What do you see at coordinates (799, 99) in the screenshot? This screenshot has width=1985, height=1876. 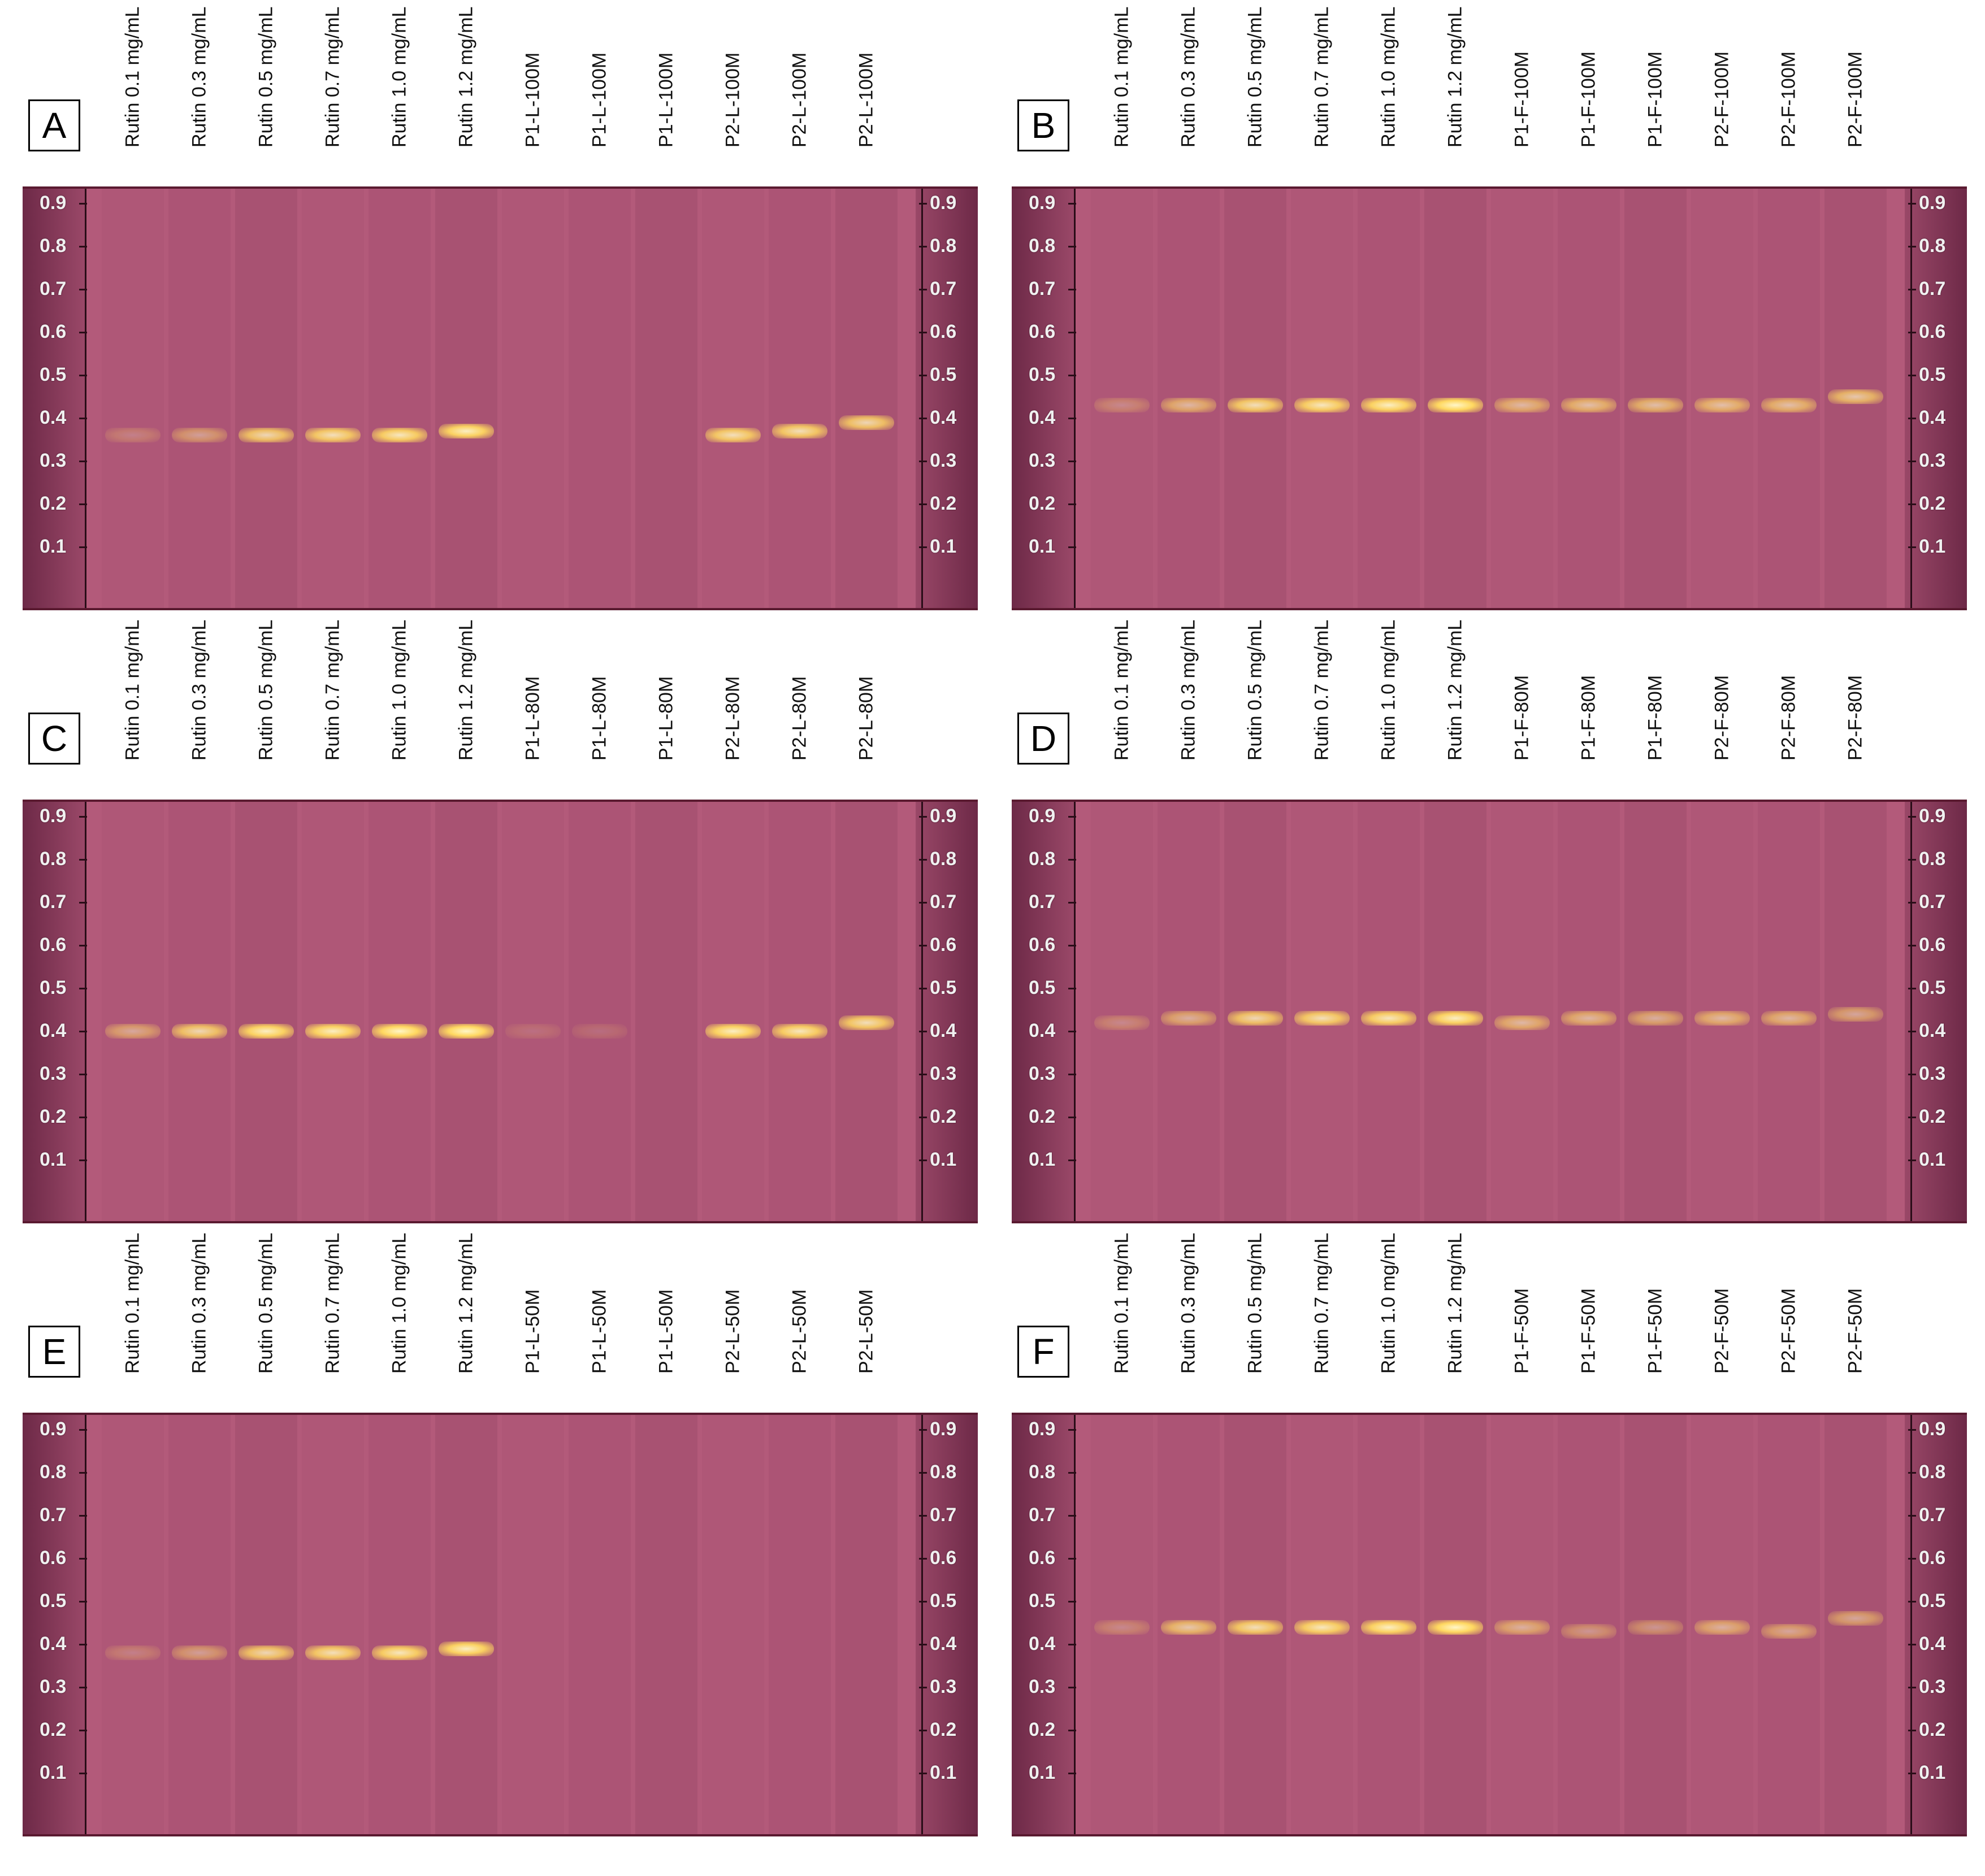 I see `lane-label-text: P2-L-100M` at bounding box center [799, 99].